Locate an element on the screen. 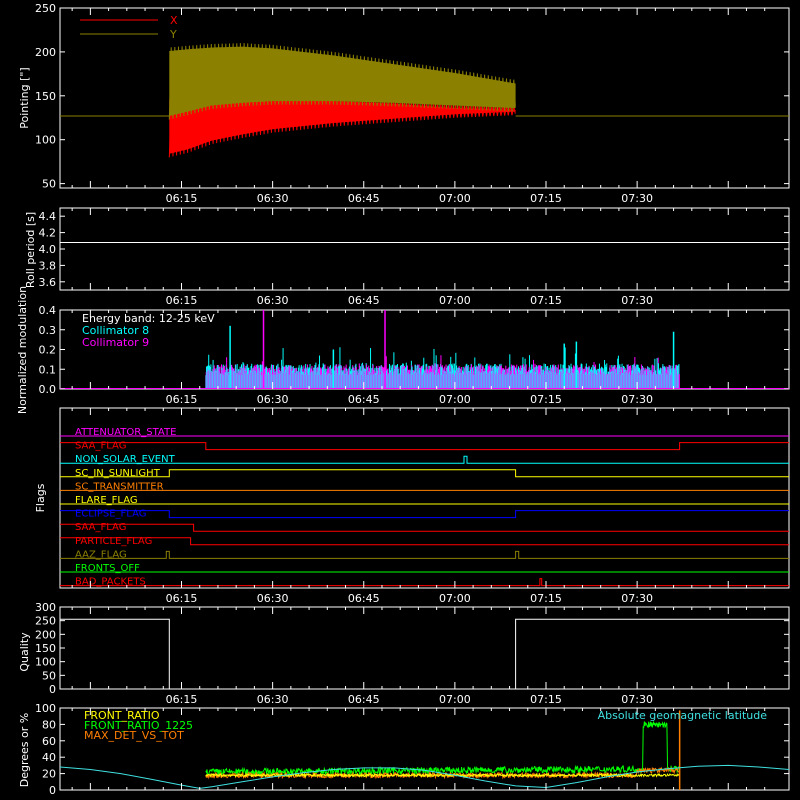 The image size is (800, 800). flag-label: PARTICLE_FLAG is located at coordinates (113, 541).